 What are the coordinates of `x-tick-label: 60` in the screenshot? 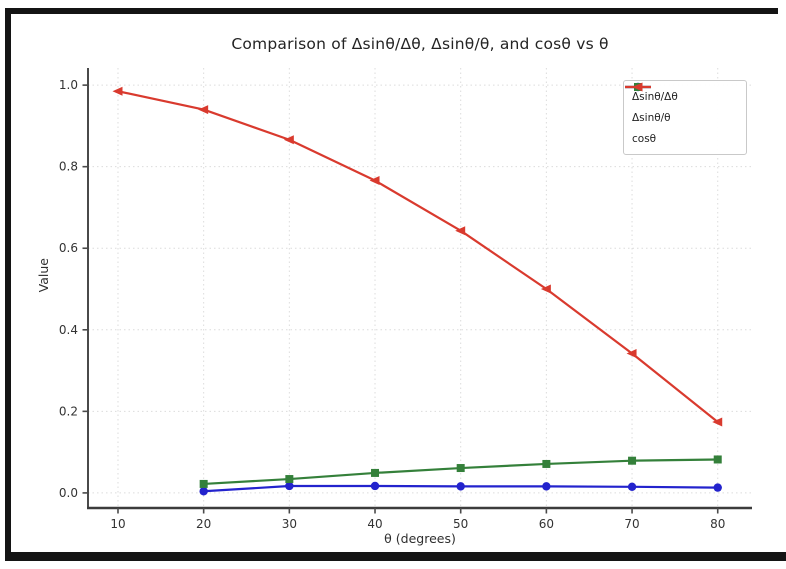 It's located at (546, 524).